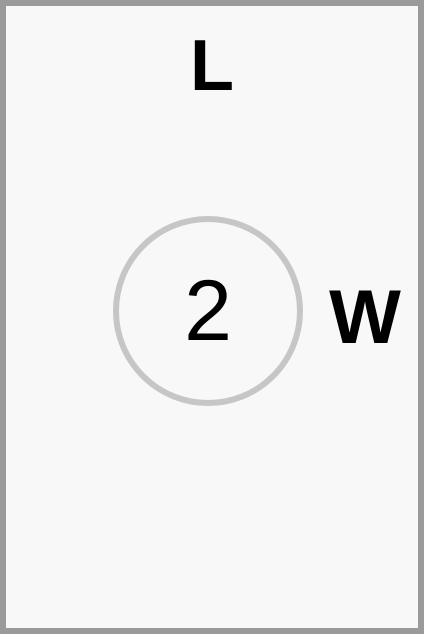 The image size is (424, 634). Describe the element at coordinates (212, 66) in the screenshot. I see `top-label: L` at that location.